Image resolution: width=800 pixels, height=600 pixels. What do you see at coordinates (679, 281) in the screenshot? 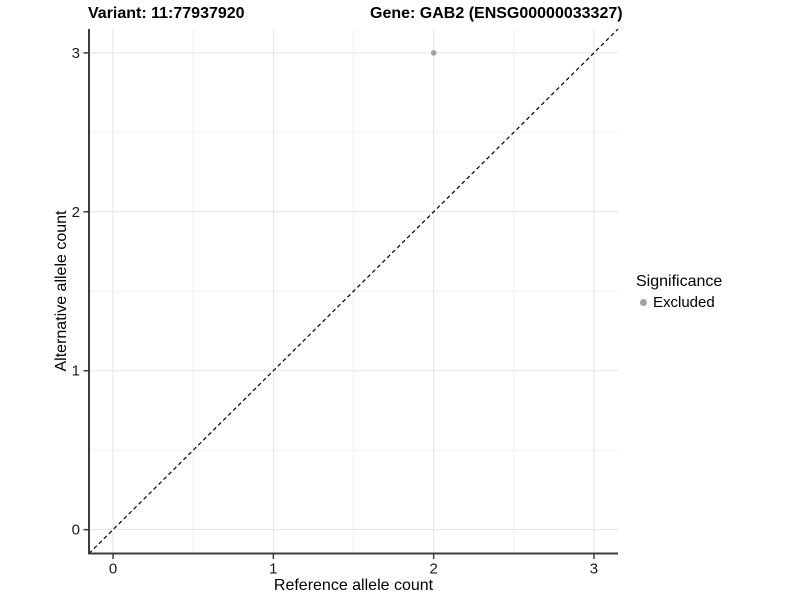
I see `legend-title: Significance` at bounding box center [679, 281].